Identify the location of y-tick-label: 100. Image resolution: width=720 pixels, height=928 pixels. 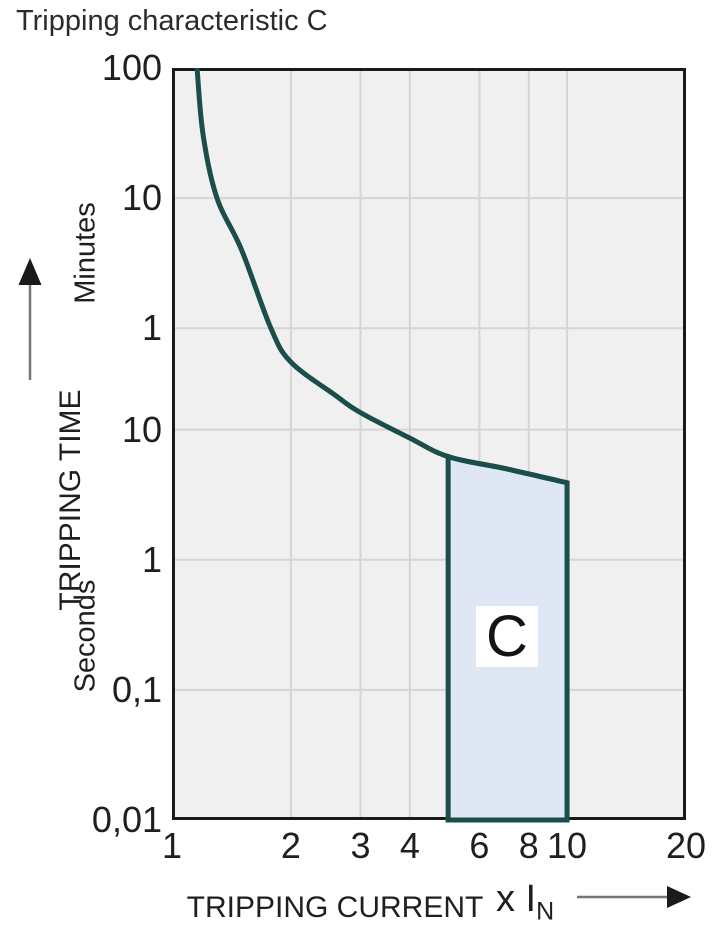
(131, 67).